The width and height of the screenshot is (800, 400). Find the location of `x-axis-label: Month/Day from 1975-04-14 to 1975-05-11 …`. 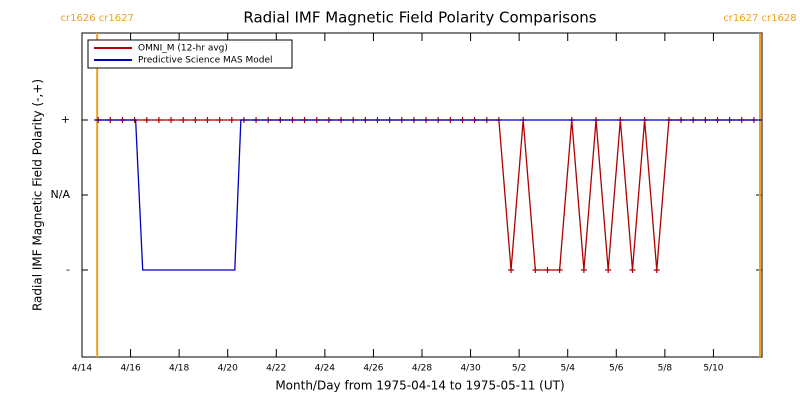

x-axis-label: Month/Day from 1975-04-14 to 1975-05-11 … is located at coordinates (419, 386).